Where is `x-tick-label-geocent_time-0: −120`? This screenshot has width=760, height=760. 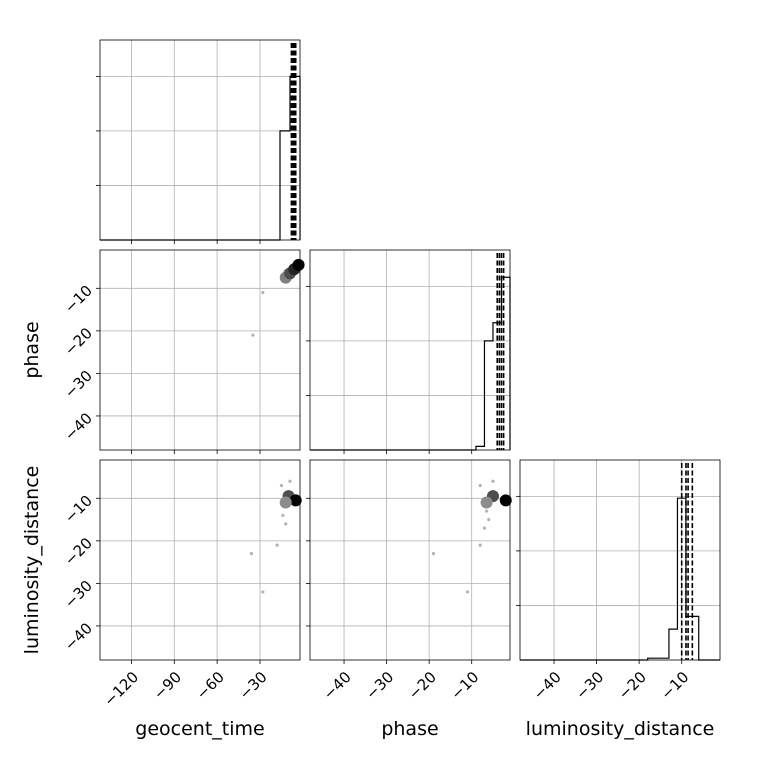
x-tick-label-geocent_time-0: −120 is located at coordinates (121, 689).